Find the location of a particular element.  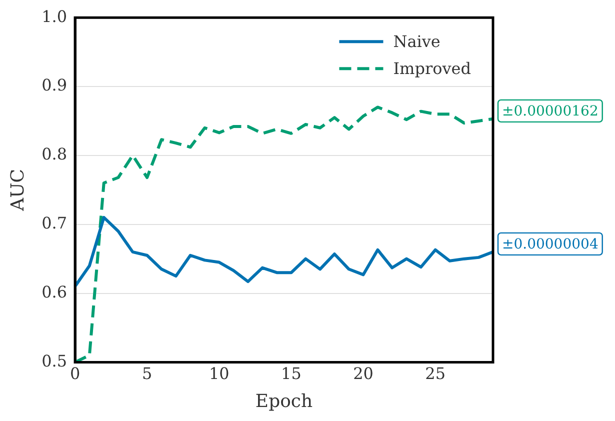

y-tick-label: 0.7 is located at coordinates (55, 223).